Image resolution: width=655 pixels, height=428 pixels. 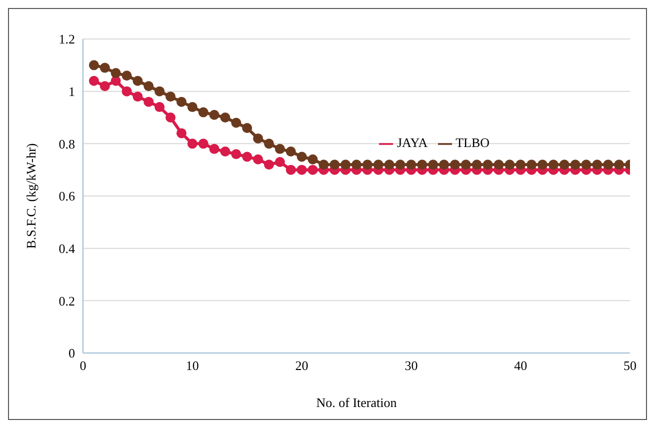 What do you see at coordinates (67, 248) in the screenshot?
I see `y-tick-label: 0.4` at bounding box center [67, 248].